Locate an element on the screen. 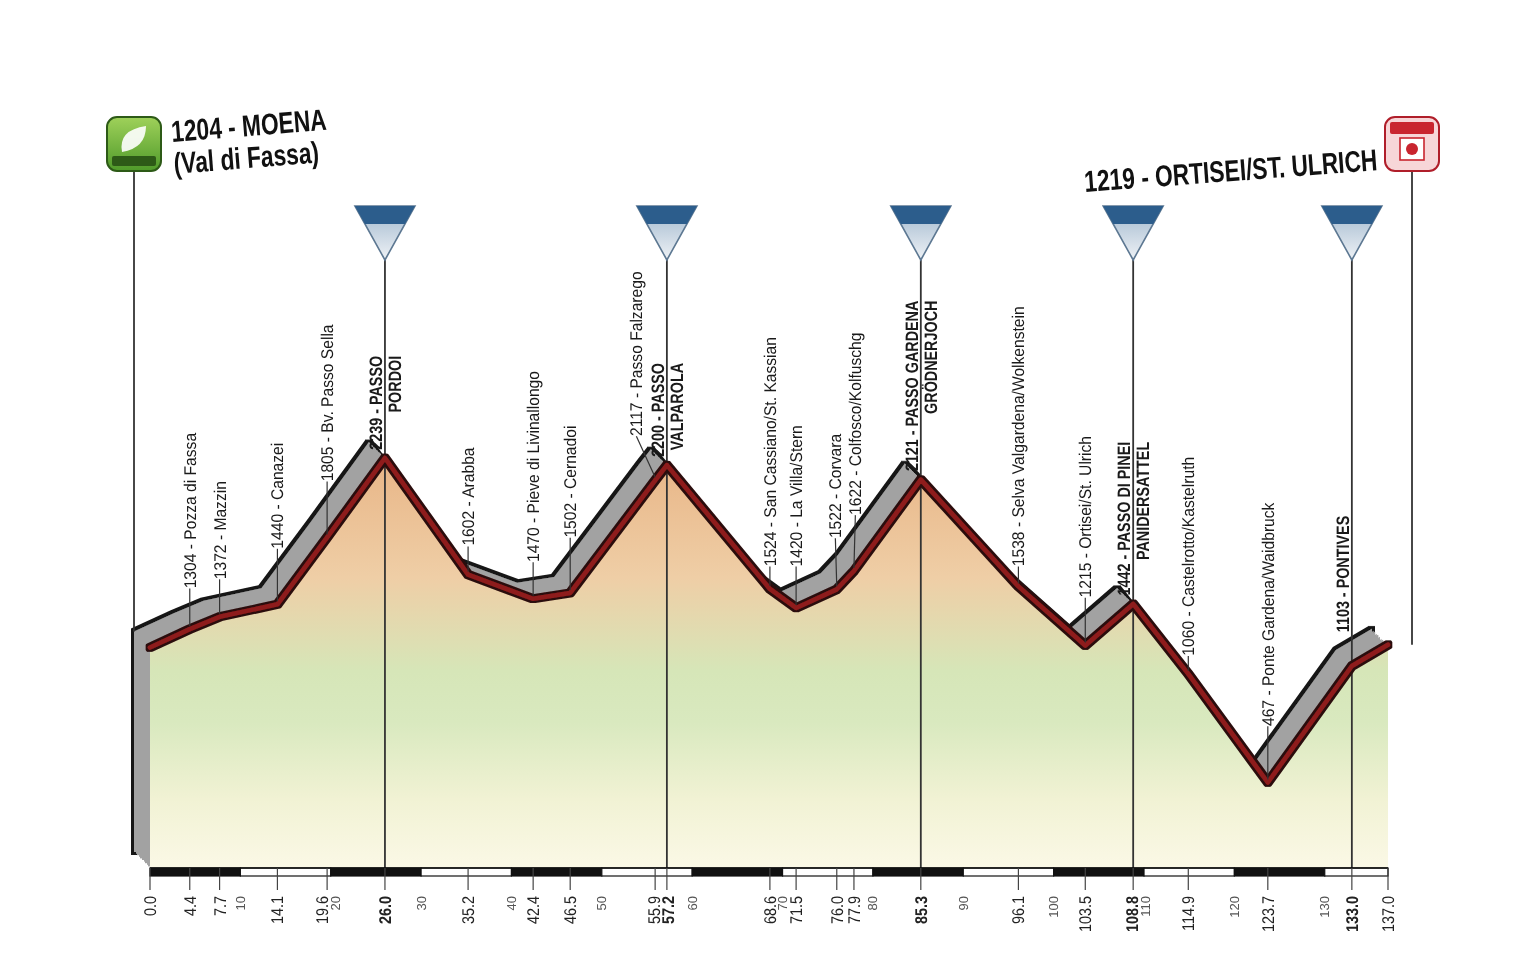  x-tick-label: 42.4 is located at coordinates (534, 909).